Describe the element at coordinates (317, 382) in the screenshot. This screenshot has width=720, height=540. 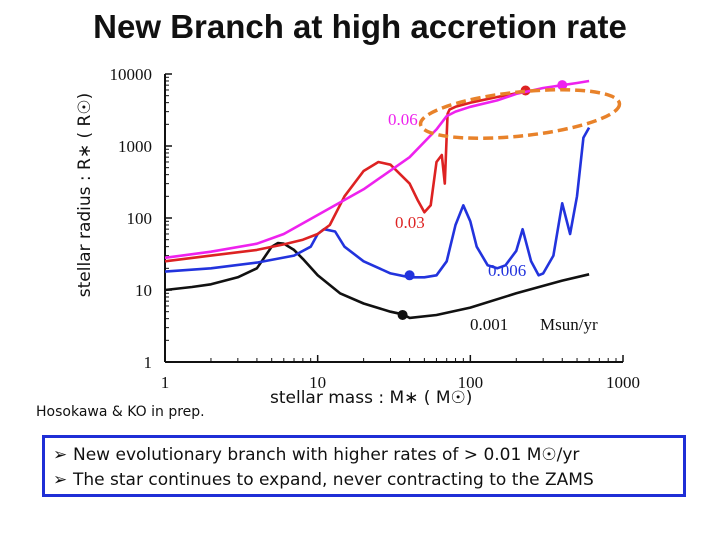
I see `x-tick-label: 10` at that location.